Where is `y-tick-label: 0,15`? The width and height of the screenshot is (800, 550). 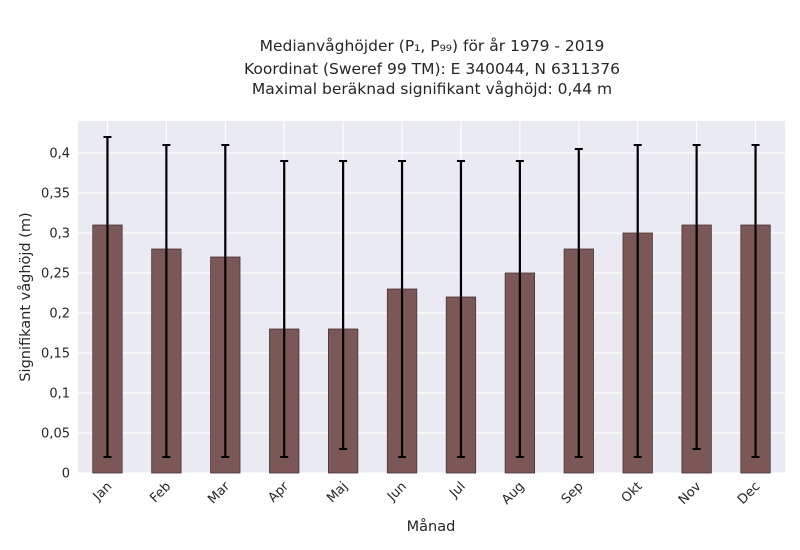
y-tick-label: 0,15 is located at coordinates (55, 354).